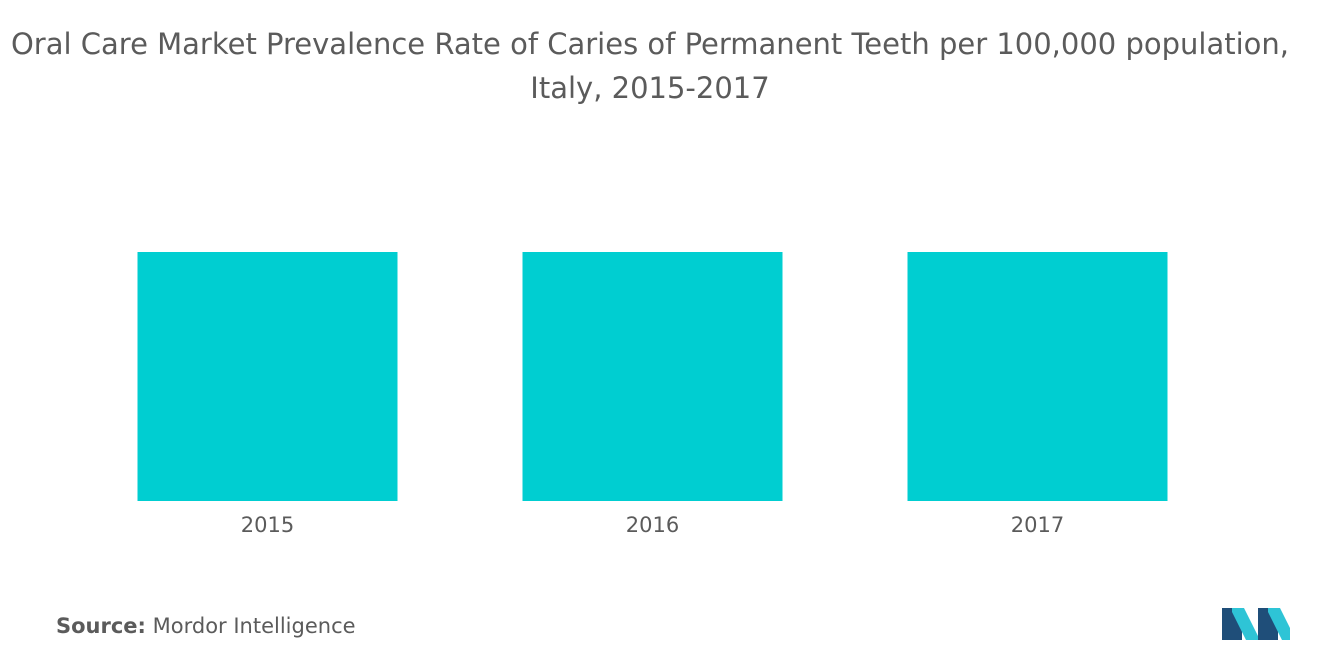 The image size is (1320, 665). Describe the element at coordinates (101, 626) in the screenshot. I see `source-label: Source:` at that location.